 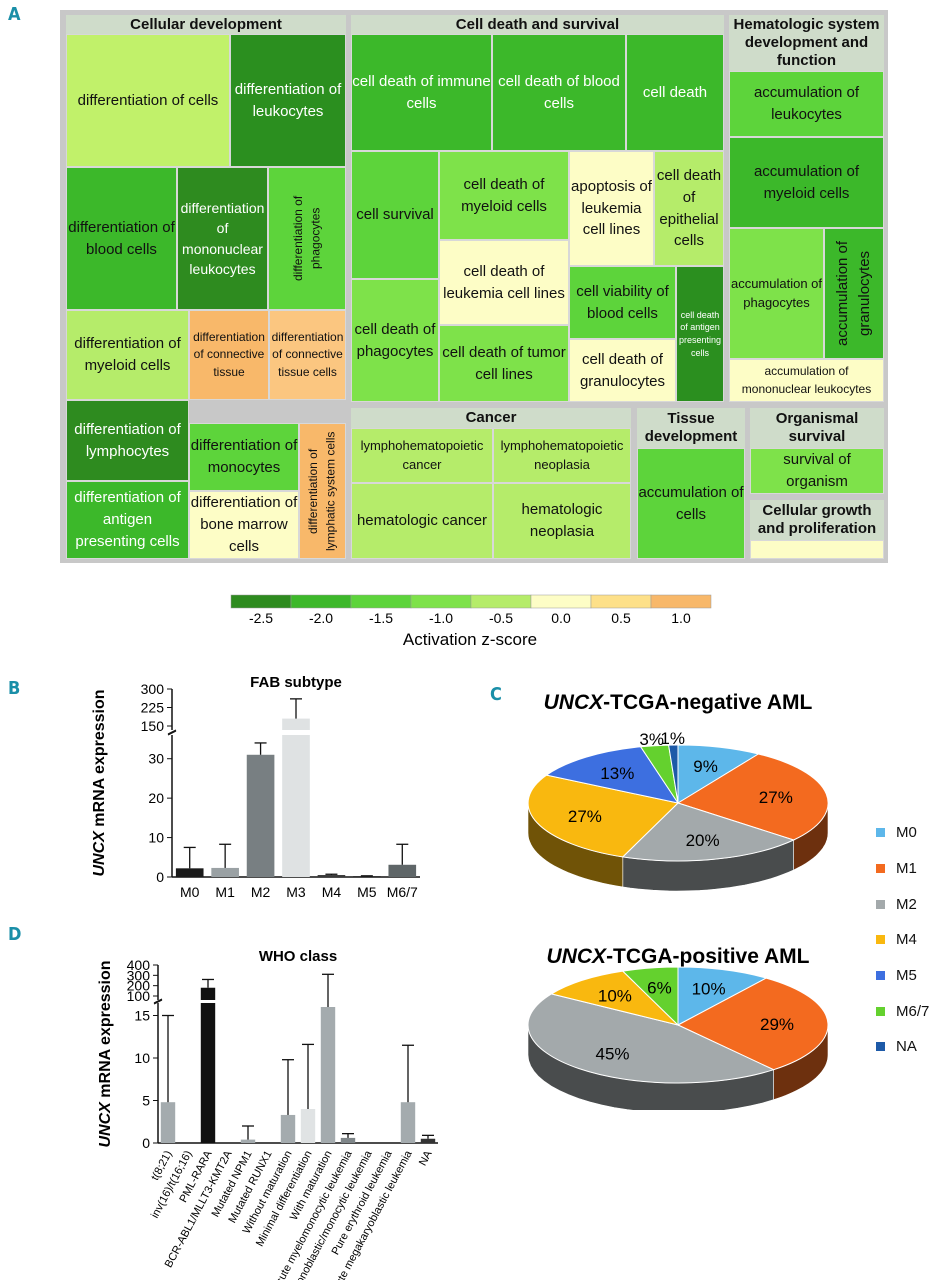 What do you see at coordinates (428, 1140) in the screenshot?
I see `bar-NA` at bounding box center [428, 1140].